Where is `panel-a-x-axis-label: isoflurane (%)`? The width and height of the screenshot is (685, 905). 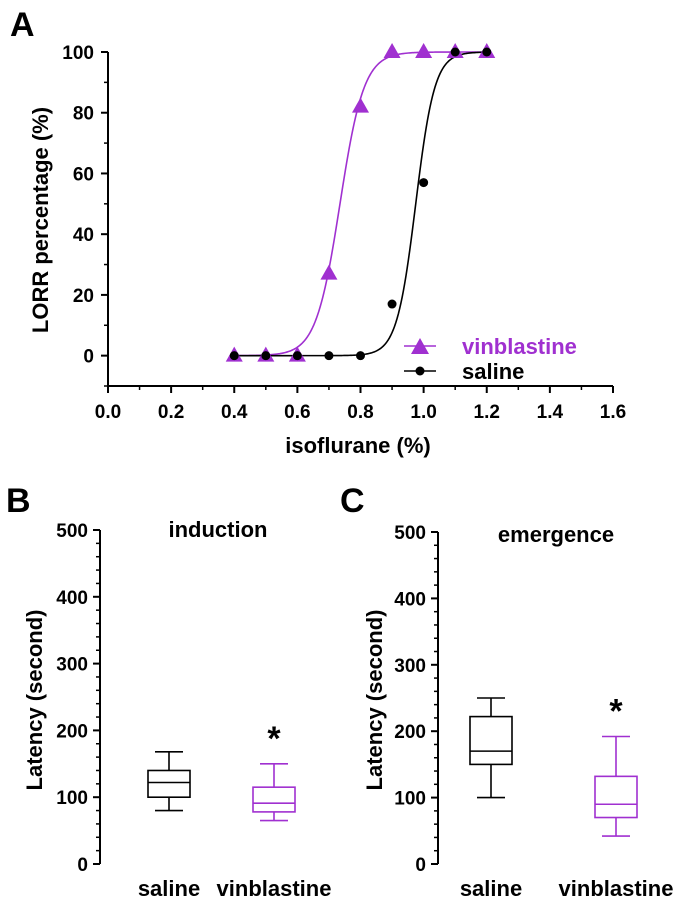
panel-a-x-axis-label: isoflurane (%) is located at coordinates (357, 445).